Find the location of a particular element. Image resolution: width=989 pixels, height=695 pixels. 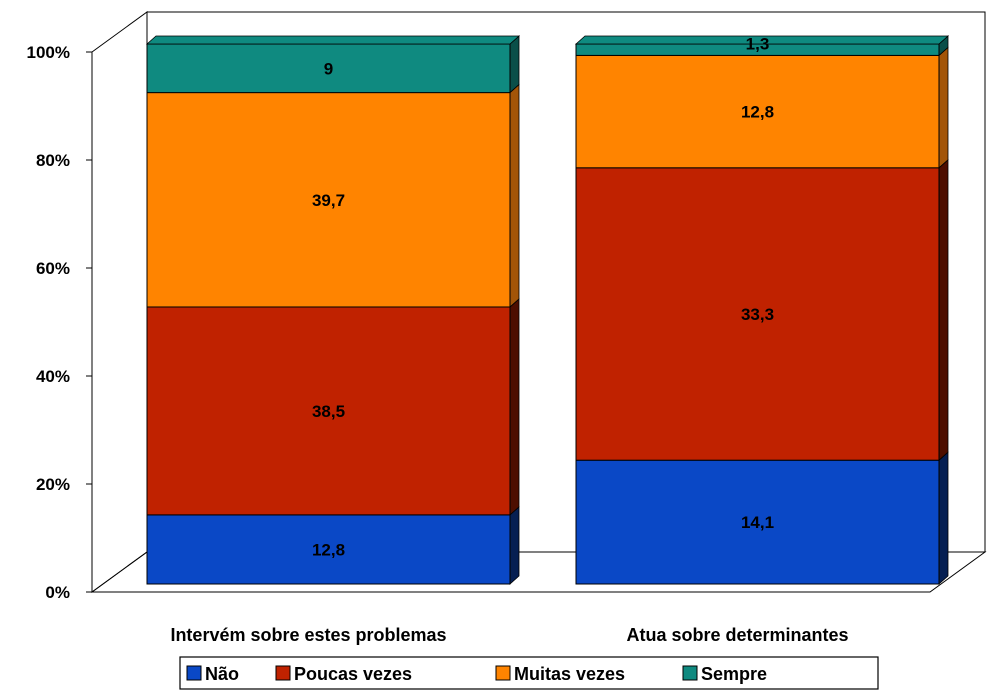

bar-sempre-2-top is located at coordinates (762, 40).